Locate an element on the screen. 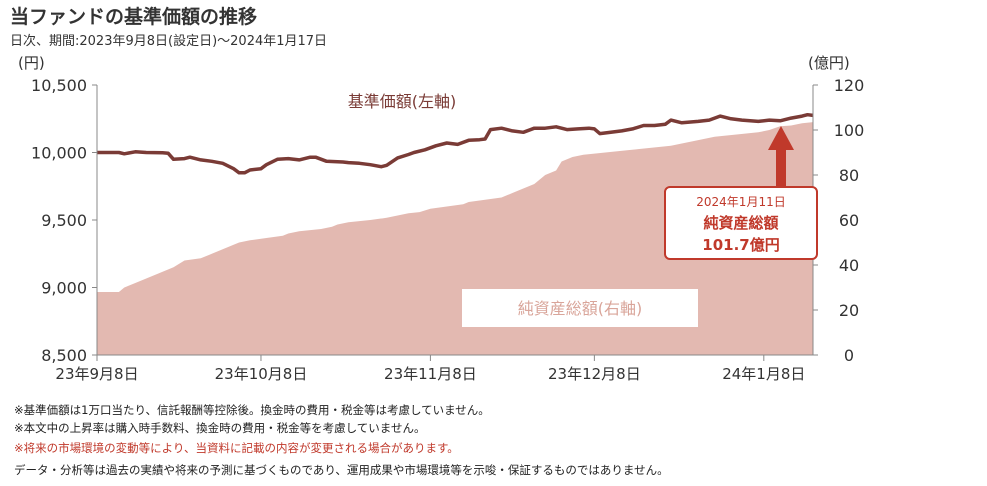 The height and width of the screenshot is (486, 987). note-2: ※本文中の上昇率は購入時手数料、換金時の費用・税金等を考慮していません。 is located at coordinates (220, 428).